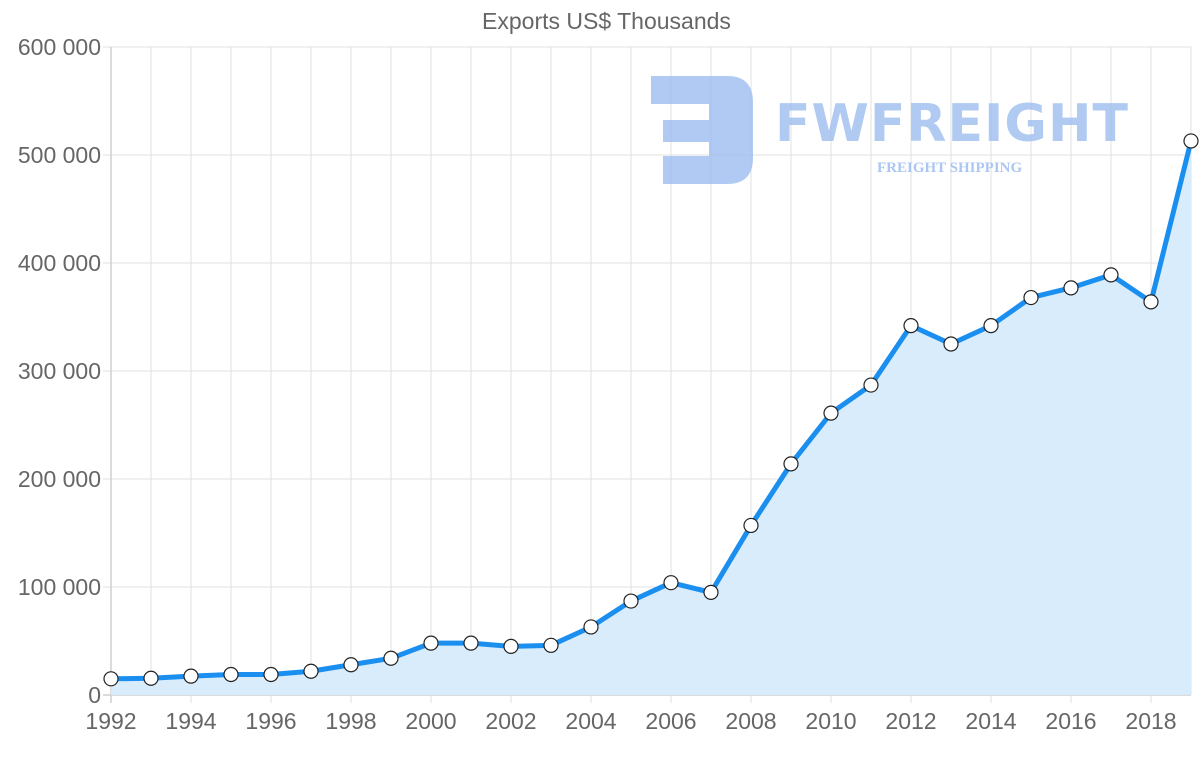  Describe the element at coordinates (510, 721) in the screenshot. I see `x-tick-label: 2002` at that location.